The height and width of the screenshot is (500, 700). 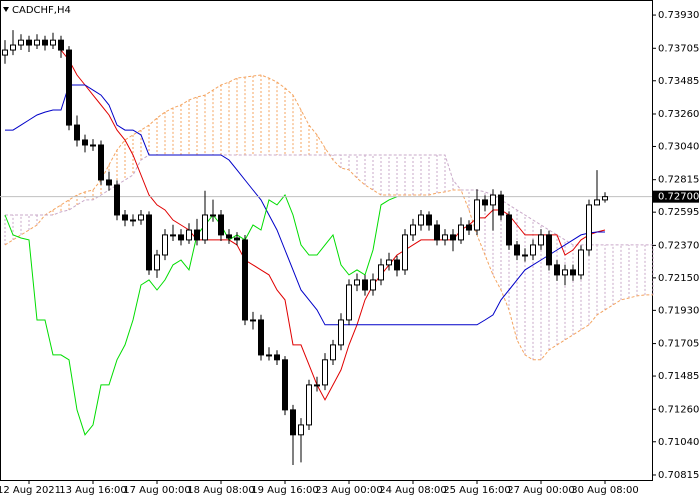 I want to click on y-tick-label: 0.71705, so click(x=678, y=344).